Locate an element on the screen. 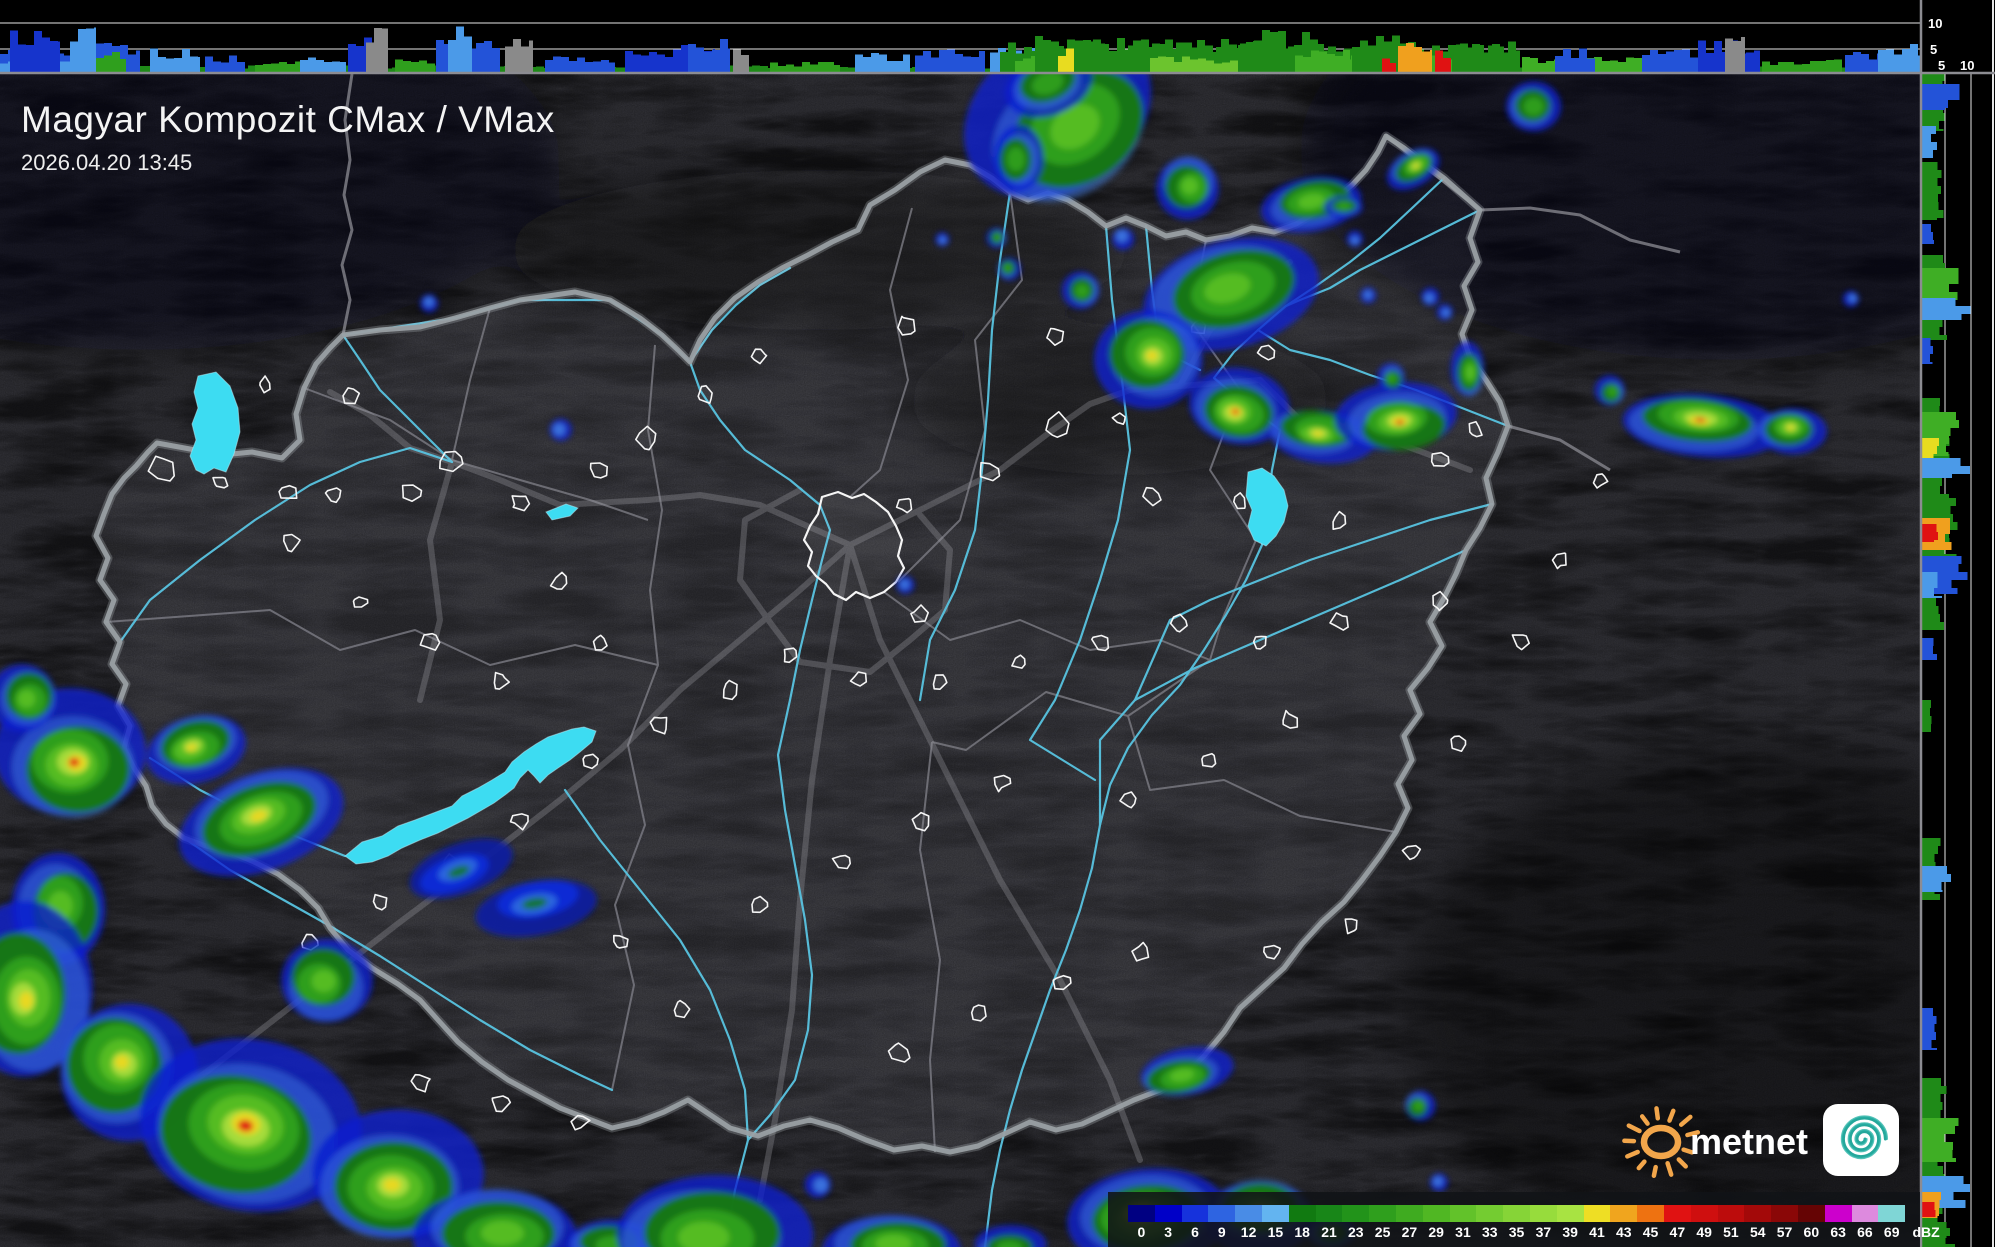  legend-label: 63 is located at coordinates (1838, 1232).